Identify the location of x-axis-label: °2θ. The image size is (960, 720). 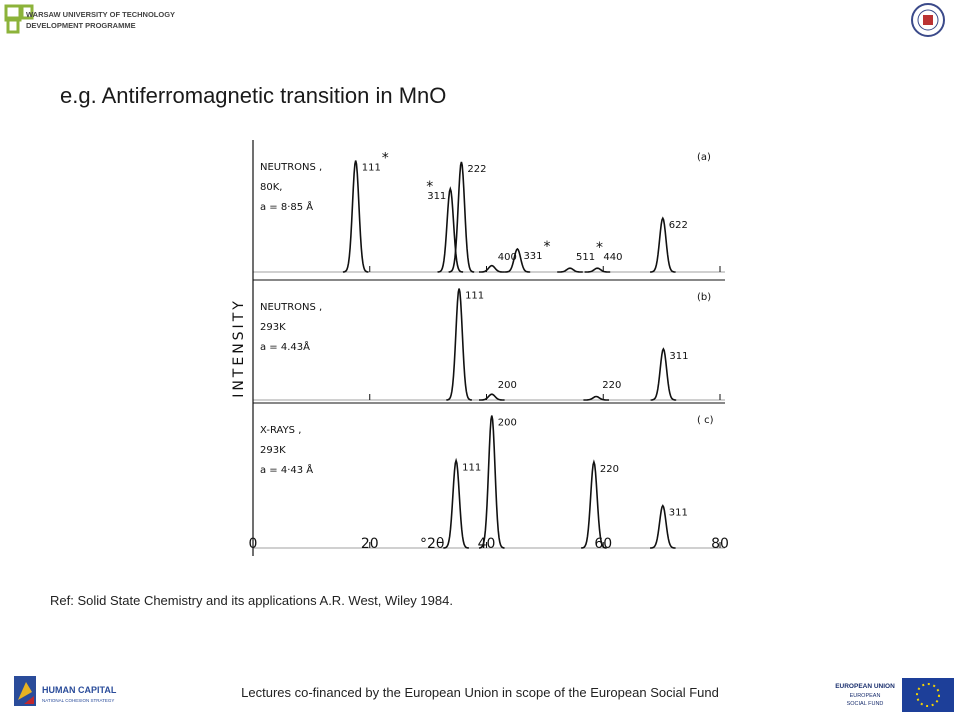
(432, 544).